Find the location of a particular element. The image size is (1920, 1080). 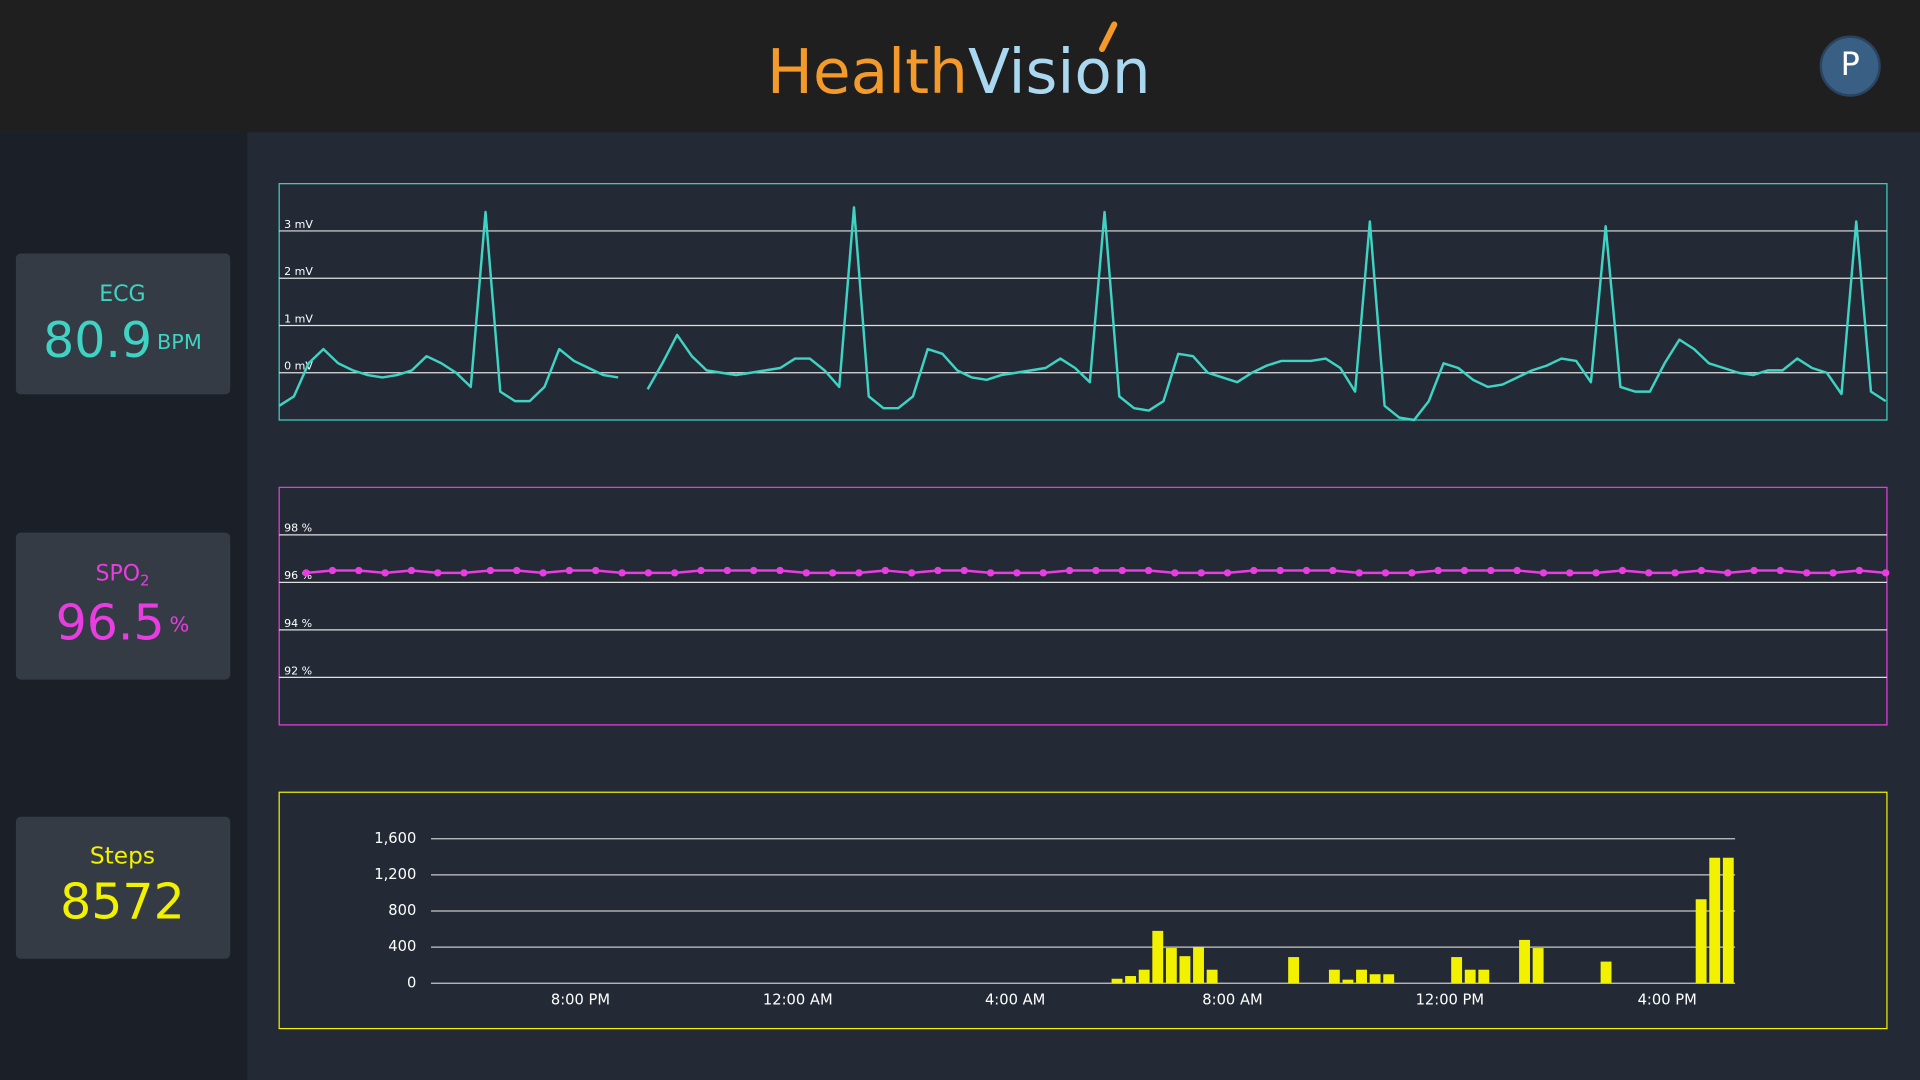

steps-card is located at coordinates (123, 887).